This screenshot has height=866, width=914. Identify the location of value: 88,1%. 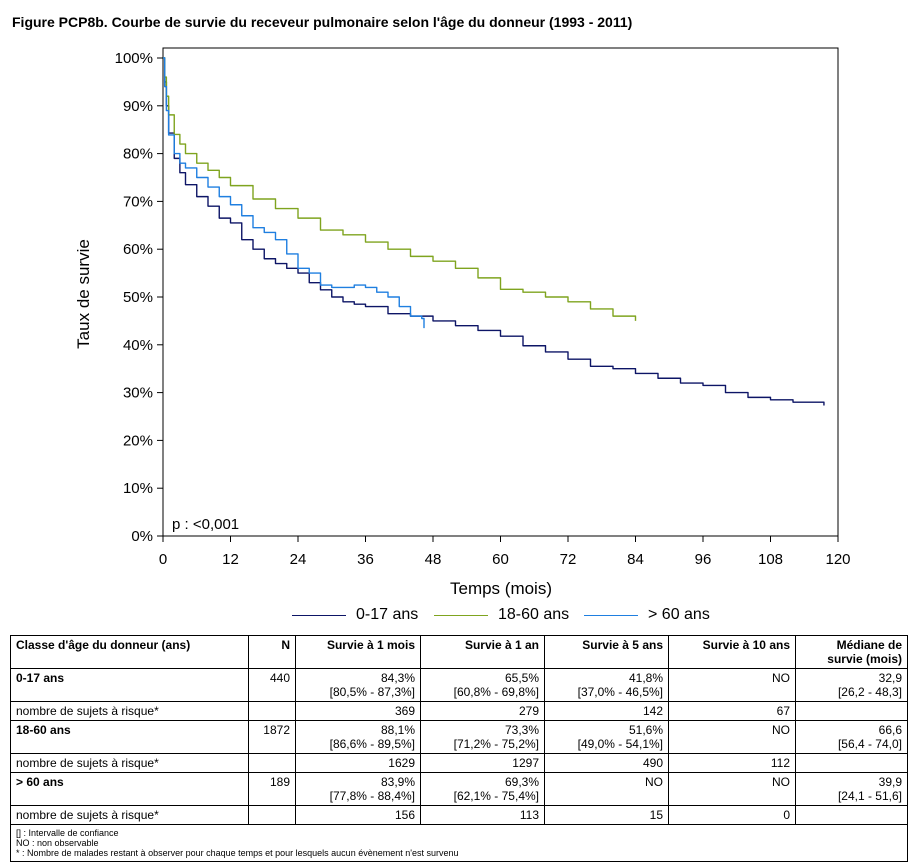
(397, 730).